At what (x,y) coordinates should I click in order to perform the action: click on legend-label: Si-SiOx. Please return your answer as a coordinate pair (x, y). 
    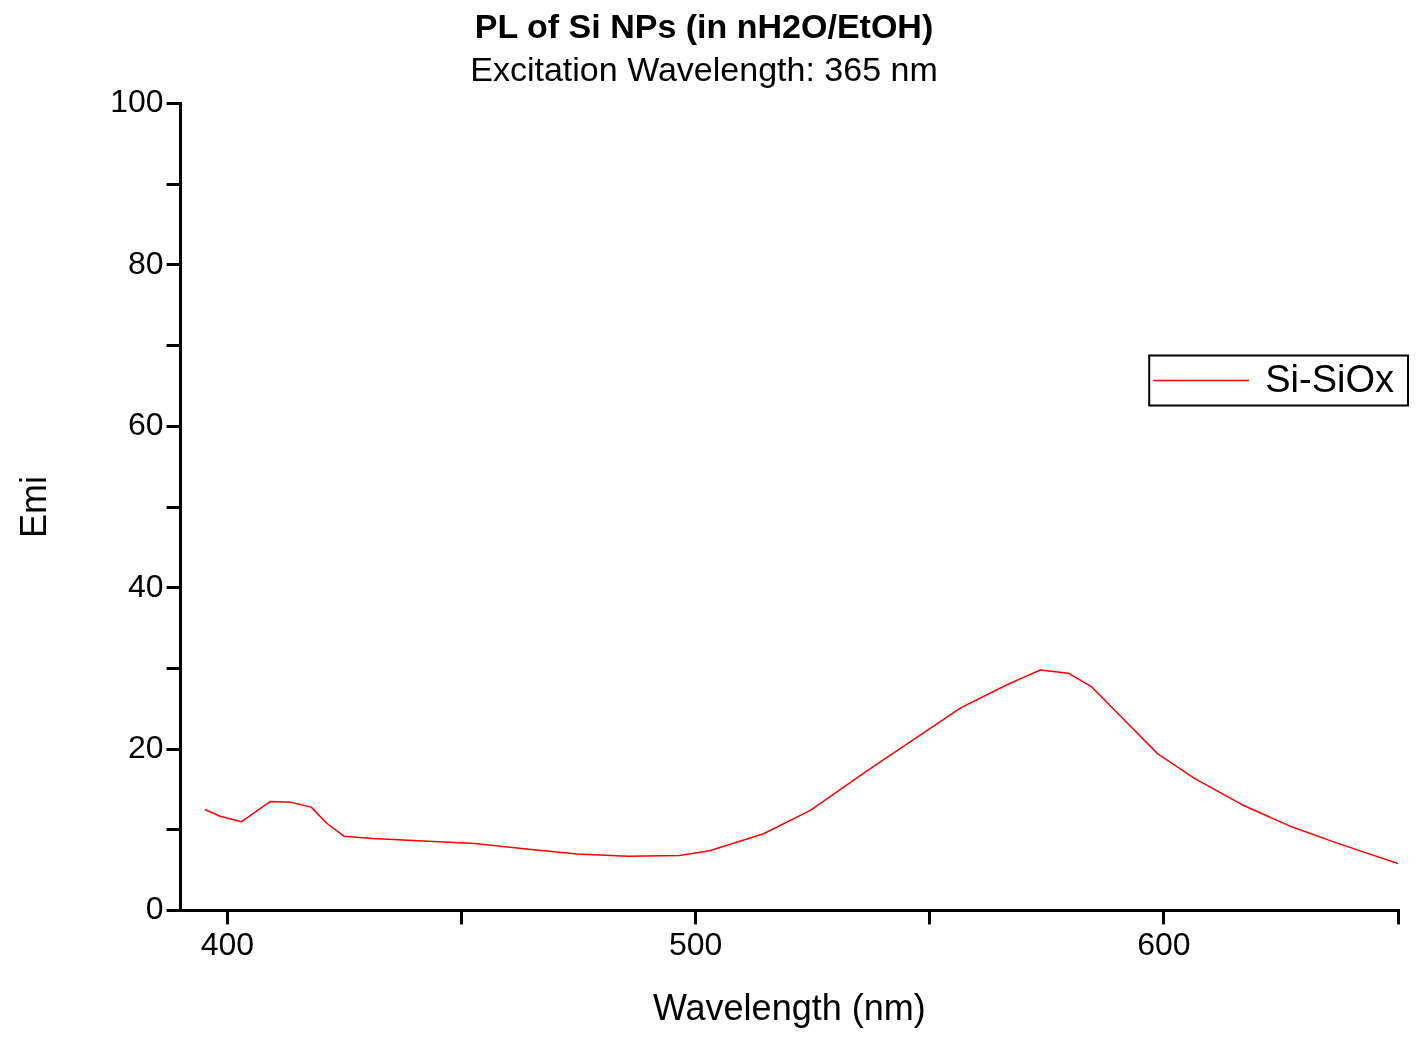
    Looking at the image, I should click on (1330, 379).